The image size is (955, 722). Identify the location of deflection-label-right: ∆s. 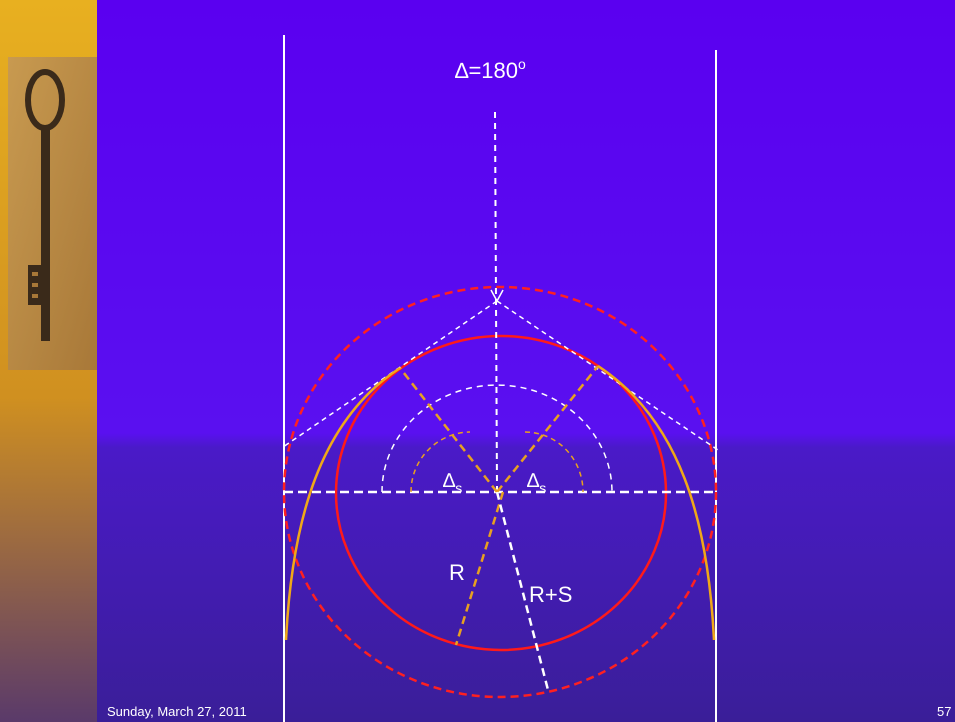
(536, 483).